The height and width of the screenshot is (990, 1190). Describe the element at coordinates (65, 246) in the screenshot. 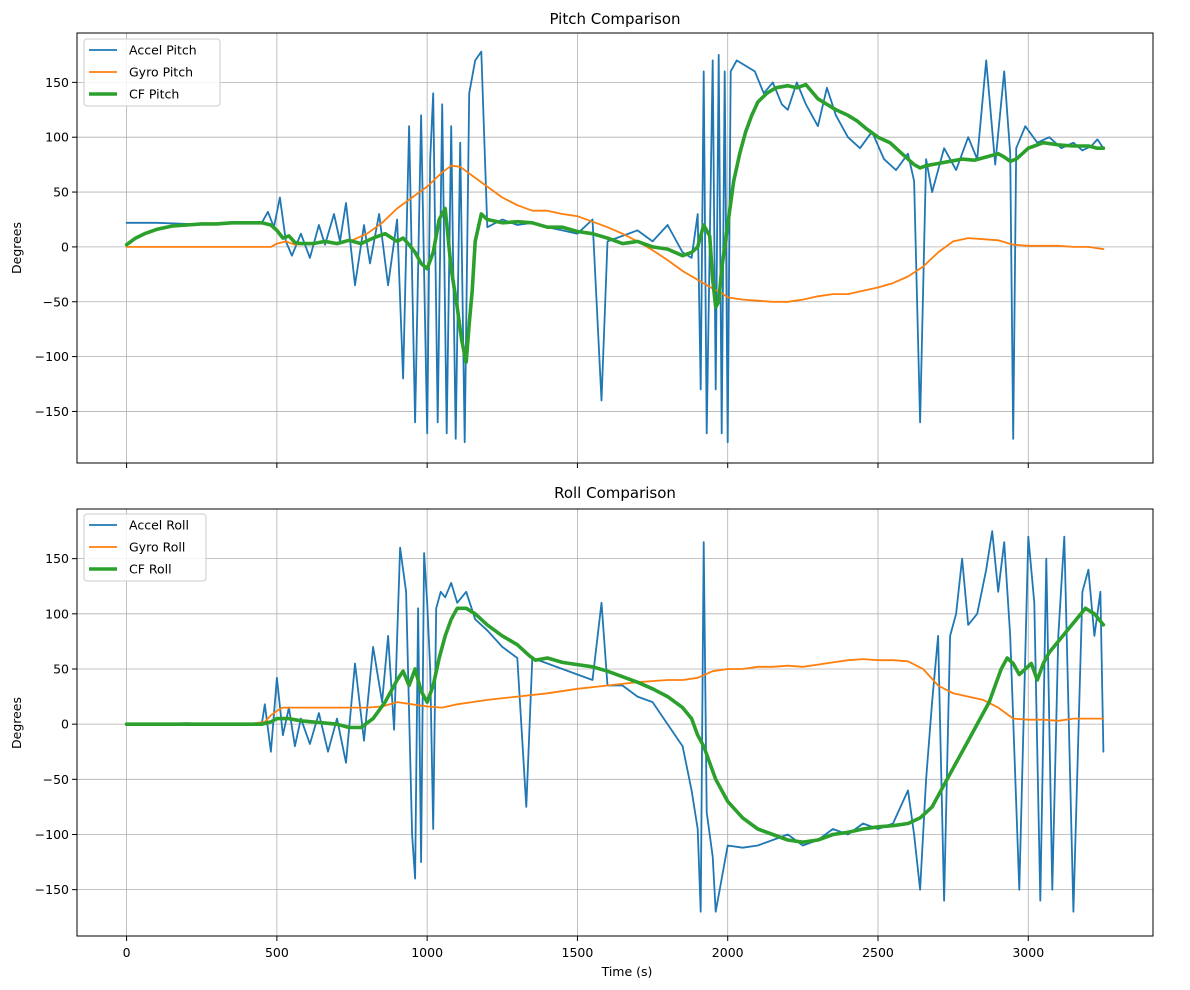

I see `pitch-y-tick-label-0: 0` at that location.